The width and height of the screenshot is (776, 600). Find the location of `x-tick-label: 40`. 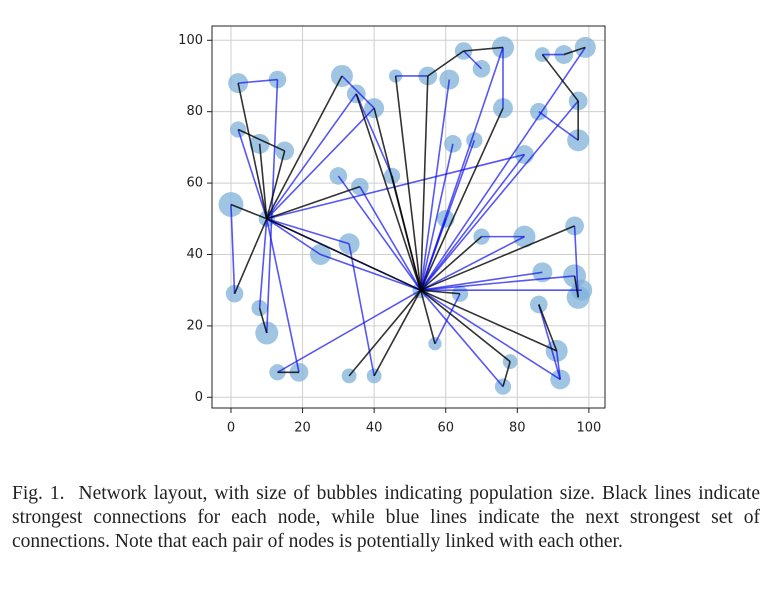

x-tick-label: 40 is located at coordinates (374, 428).